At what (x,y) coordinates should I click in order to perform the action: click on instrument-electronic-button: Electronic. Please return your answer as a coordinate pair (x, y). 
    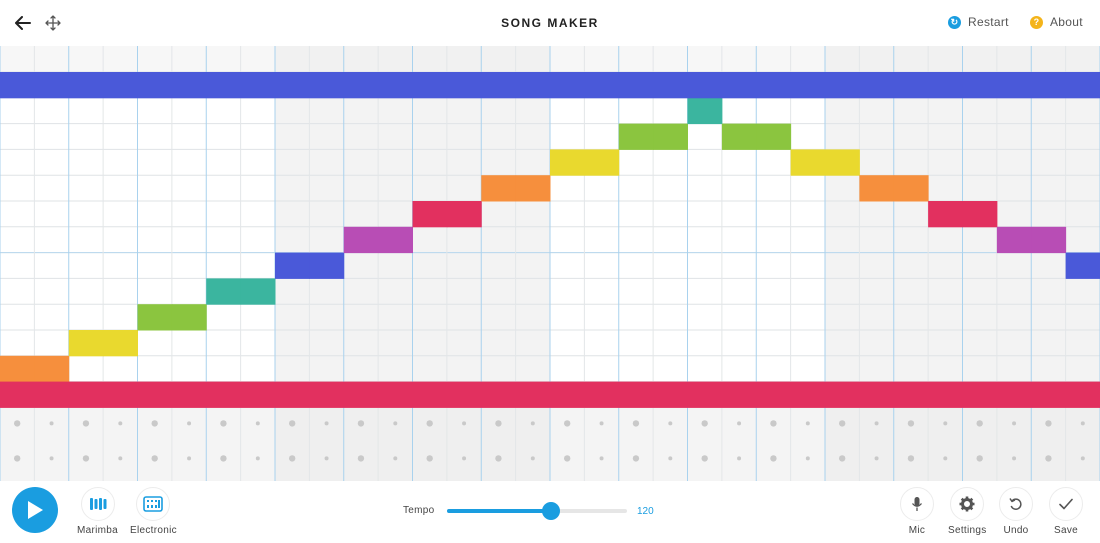
    Looking at the image, I should click on (153, 511).